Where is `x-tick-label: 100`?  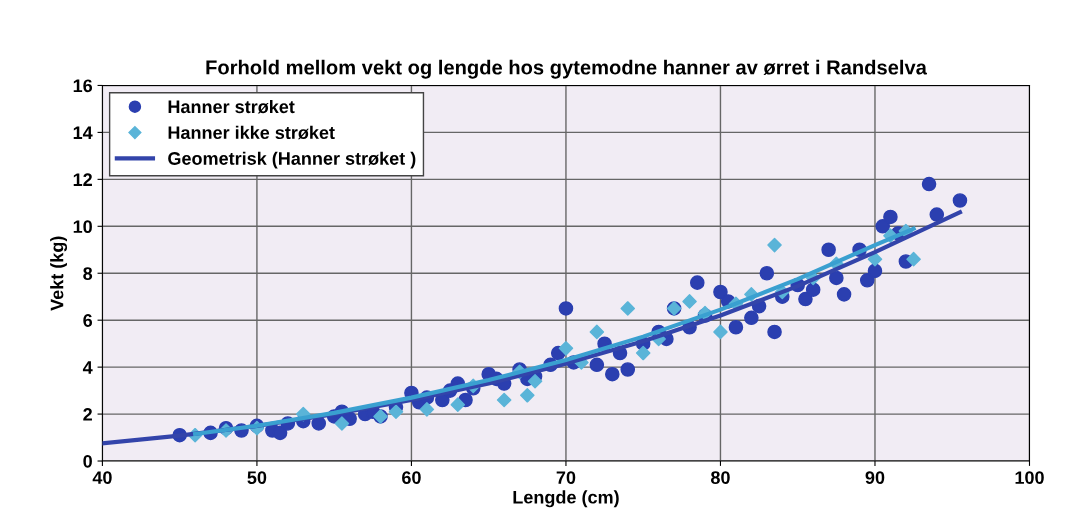
x-tick-label: 100 is located at coordinates (1029, 477).